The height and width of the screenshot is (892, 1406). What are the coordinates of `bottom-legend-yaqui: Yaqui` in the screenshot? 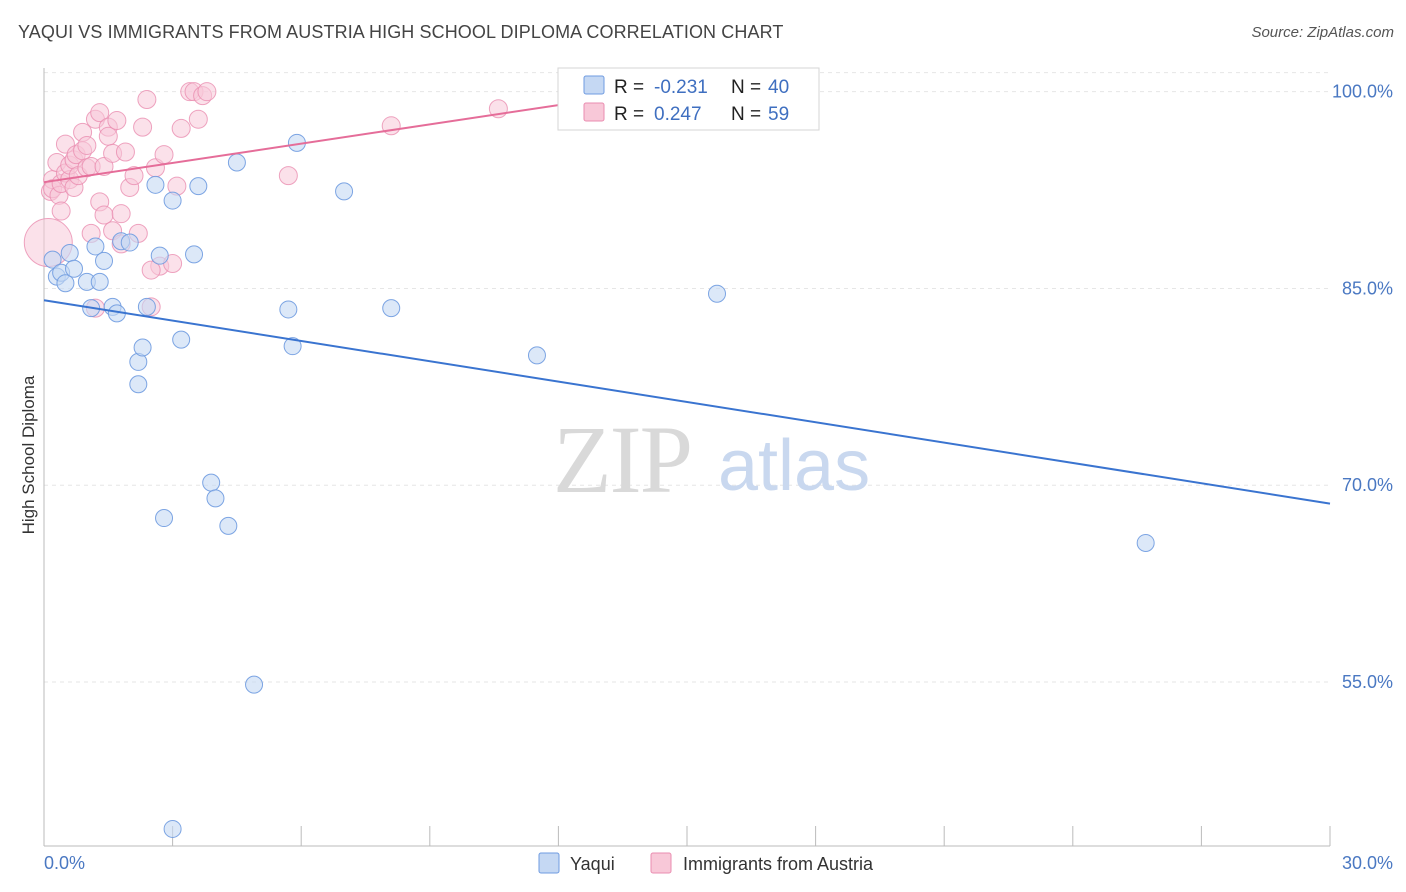 It's located at (592, 864).